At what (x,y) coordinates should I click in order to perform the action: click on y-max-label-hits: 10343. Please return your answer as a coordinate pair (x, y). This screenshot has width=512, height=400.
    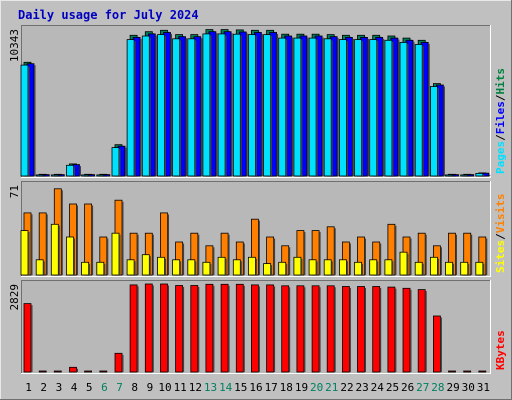
    Looking at the image, I should click on (14, 45).